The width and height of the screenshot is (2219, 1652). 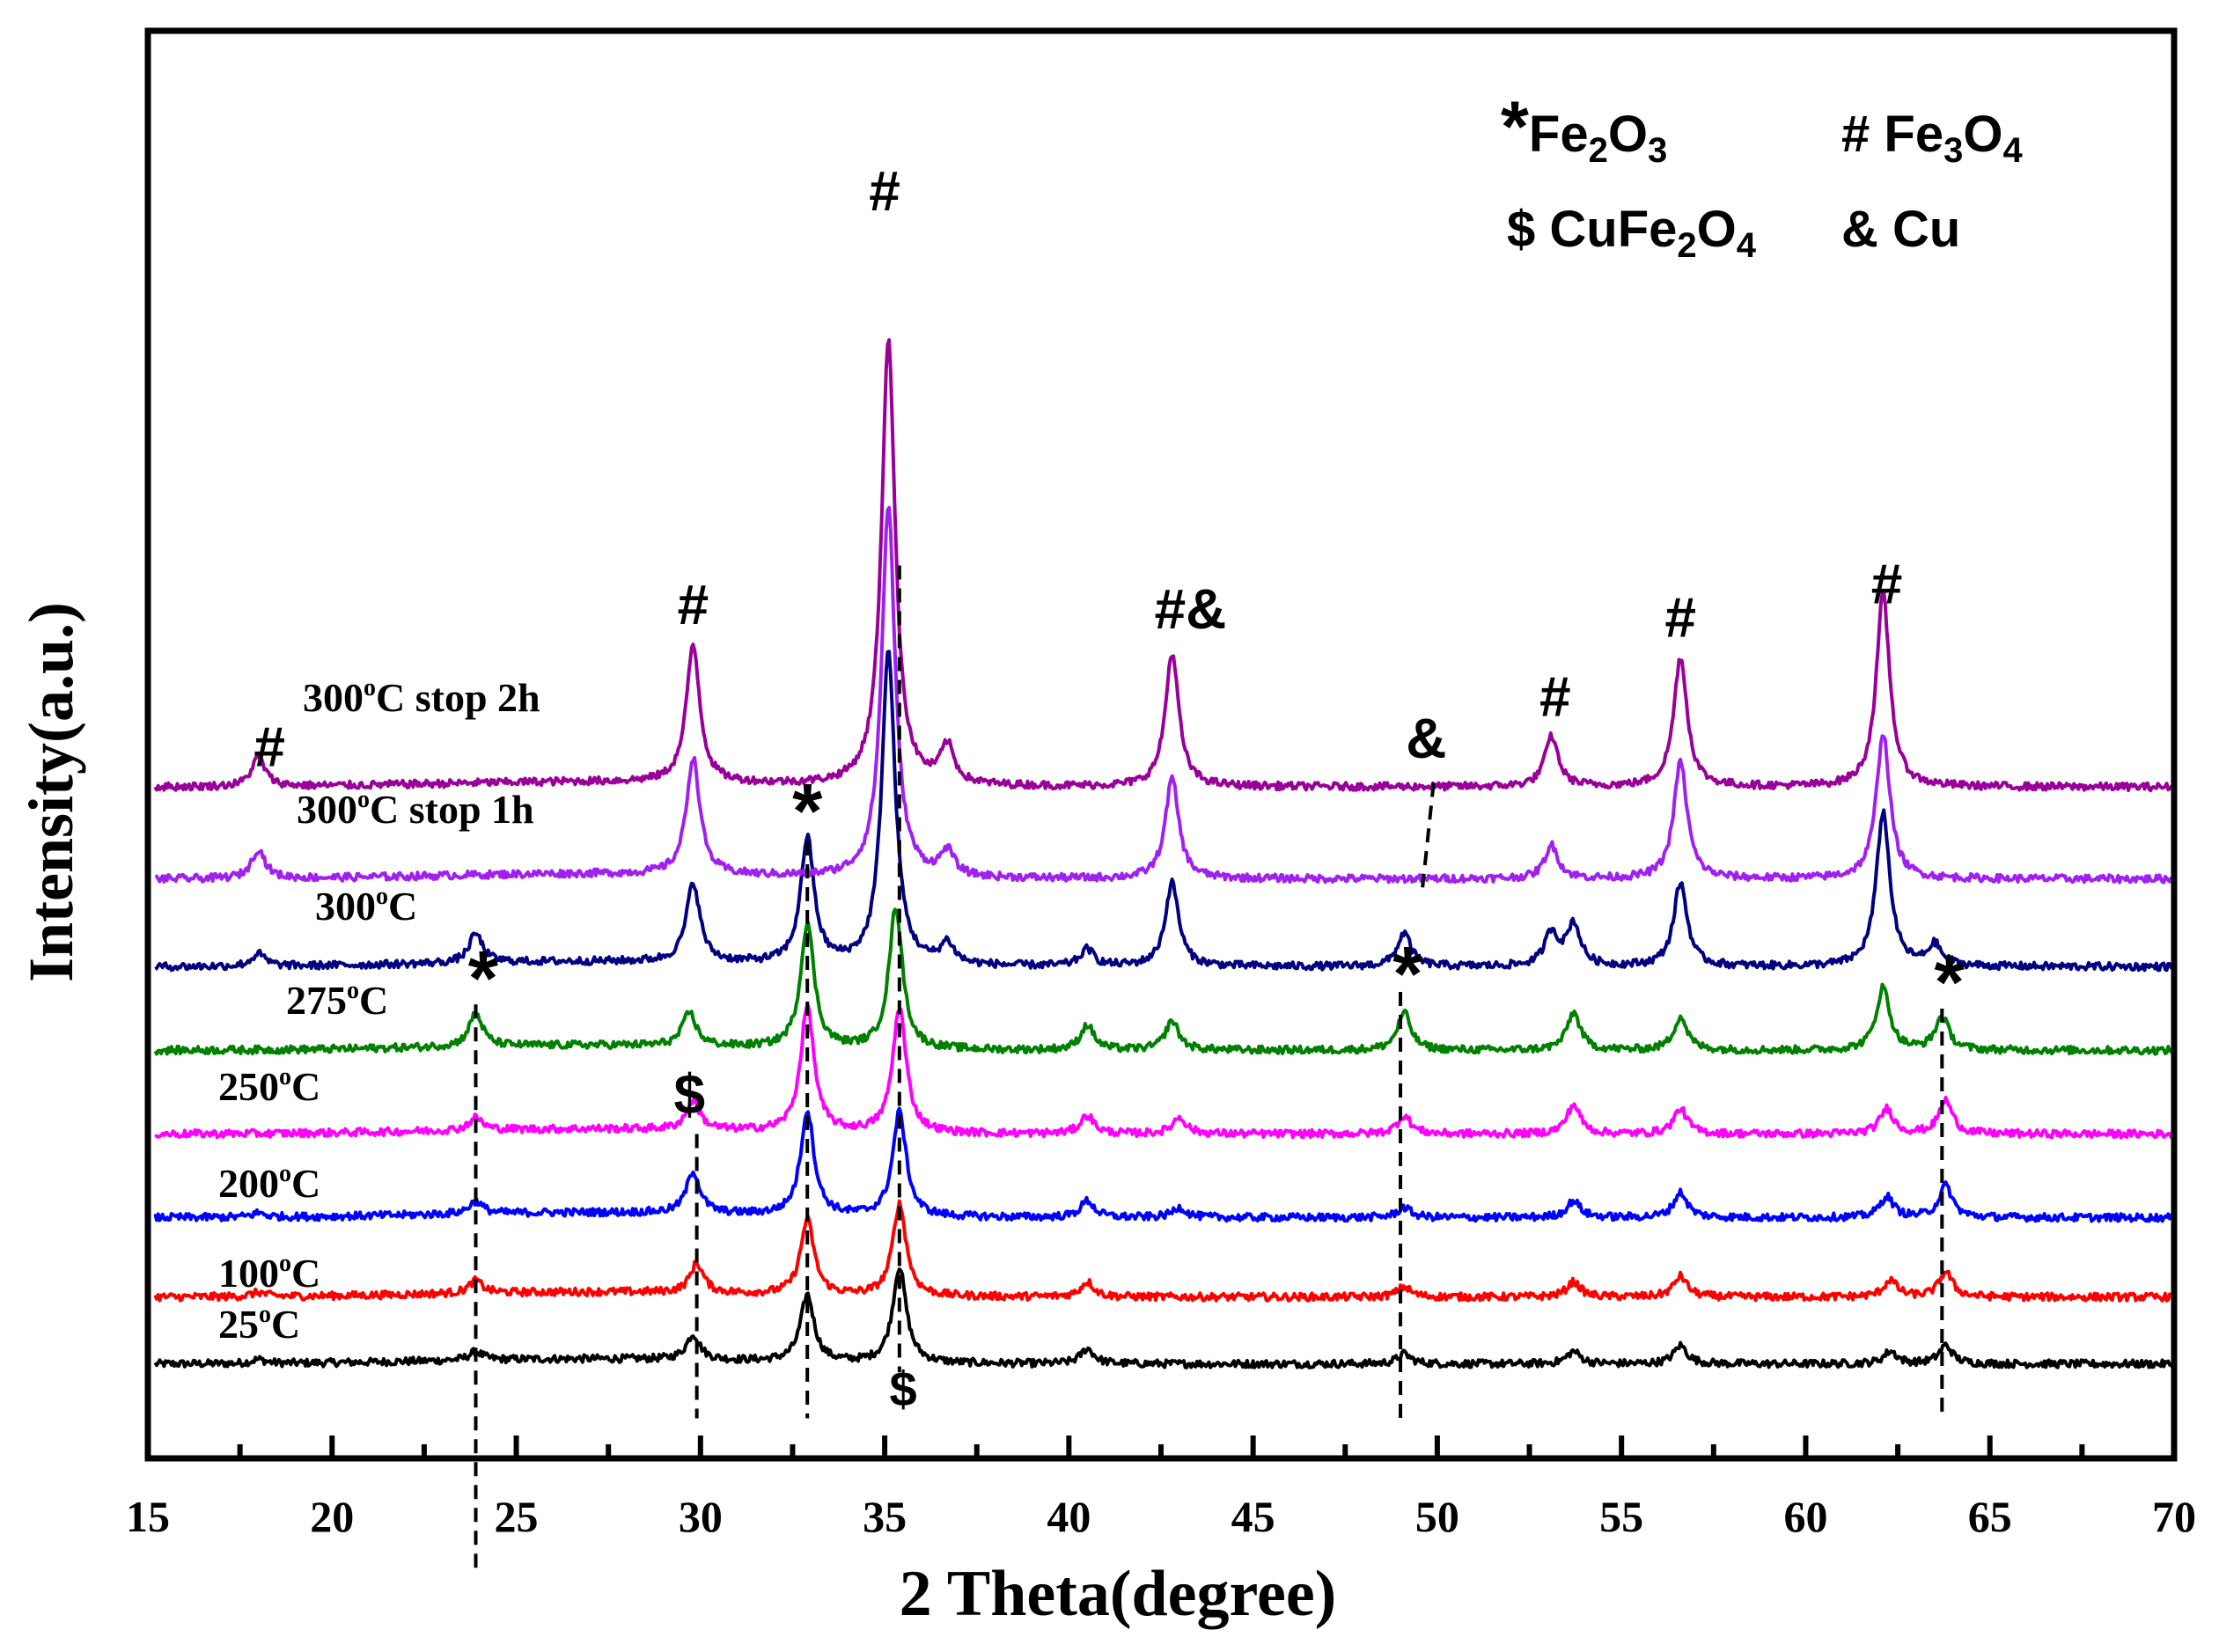 What do you see at coordinates (51, 792) in the screenshot?
I see `y-axis-title: Intensity(a.u.)` at bounding box center [51, 792].